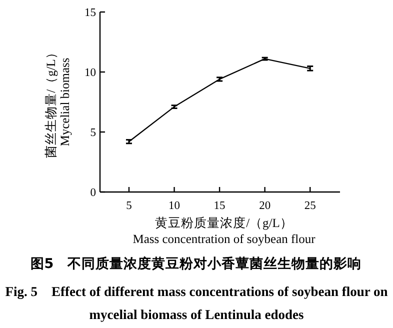 The width and height of the screenshot is (393, 328). What do you see at coordinates (220, 206) in the screenshot?
I see `x-tick-label: 15` at bounding box center [220, 206].